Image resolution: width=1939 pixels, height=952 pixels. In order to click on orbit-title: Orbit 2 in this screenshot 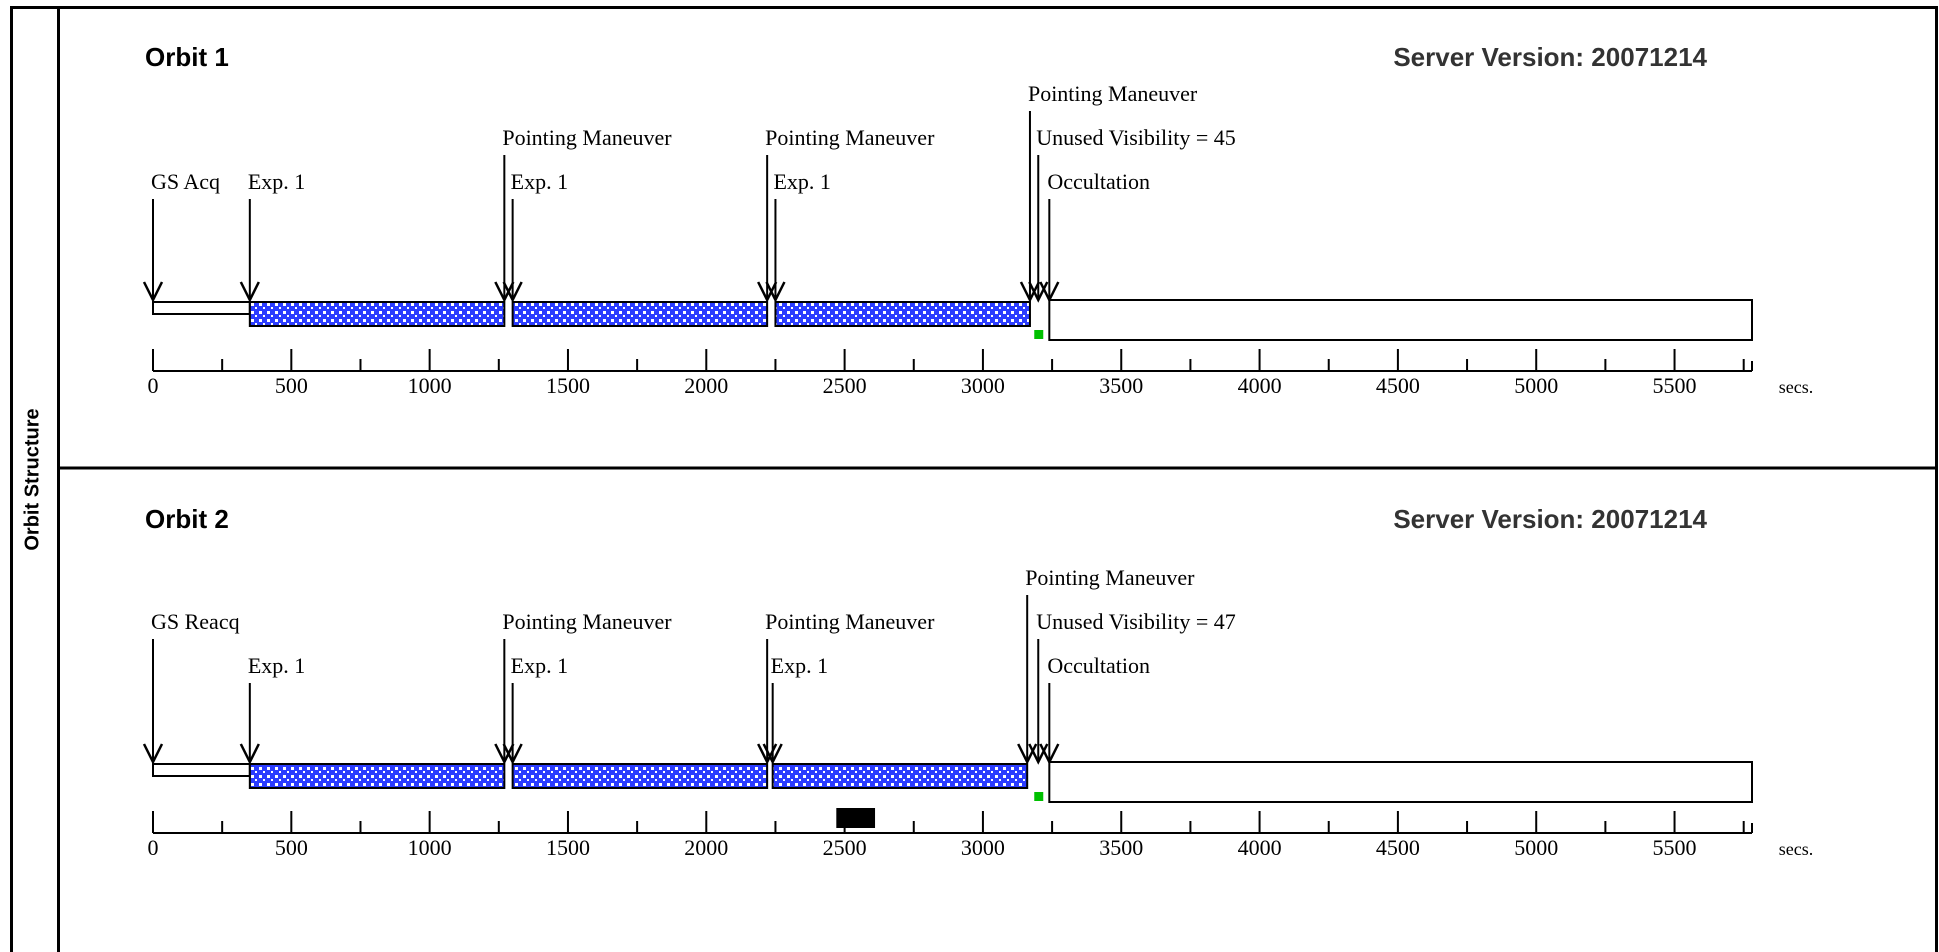, I will do `click(187, 519)`.